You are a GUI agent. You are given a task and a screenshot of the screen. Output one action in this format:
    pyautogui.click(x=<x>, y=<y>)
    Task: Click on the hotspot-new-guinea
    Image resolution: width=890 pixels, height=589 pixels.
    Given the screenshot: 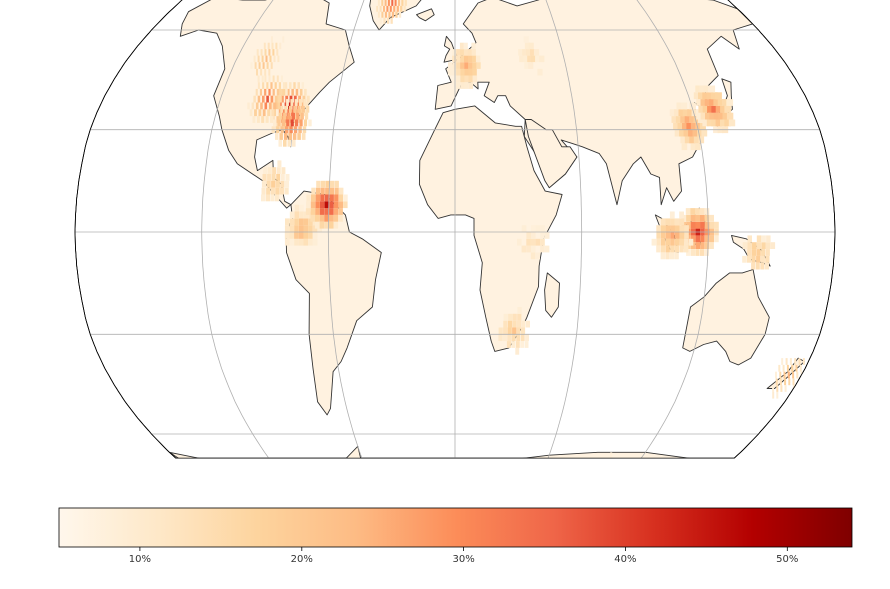 What is the action you would take?
    pyautogui.click(x=759, y=252)
    